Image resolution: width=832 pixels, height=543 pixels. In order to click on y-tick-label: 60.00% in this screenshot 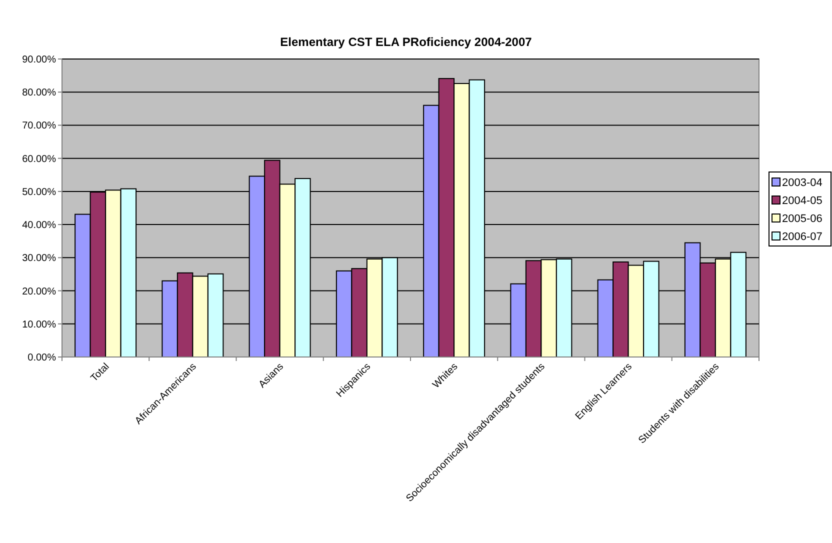, I will do `click(39, 159)`.